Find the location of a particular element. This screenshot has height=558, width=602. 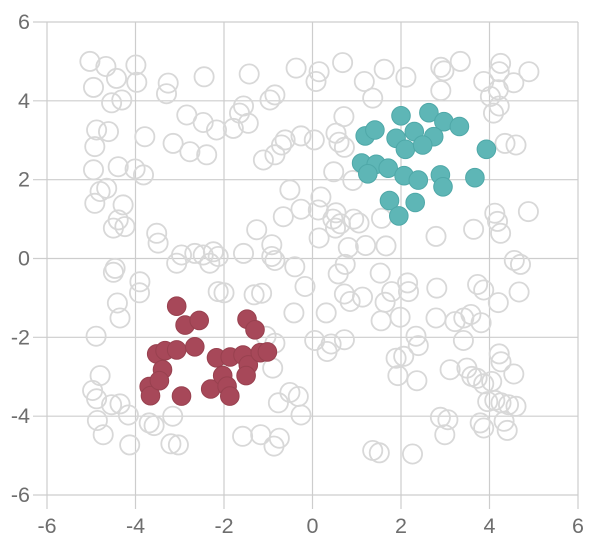

y-tick-label: 4 is located at coordinates (24, 101).